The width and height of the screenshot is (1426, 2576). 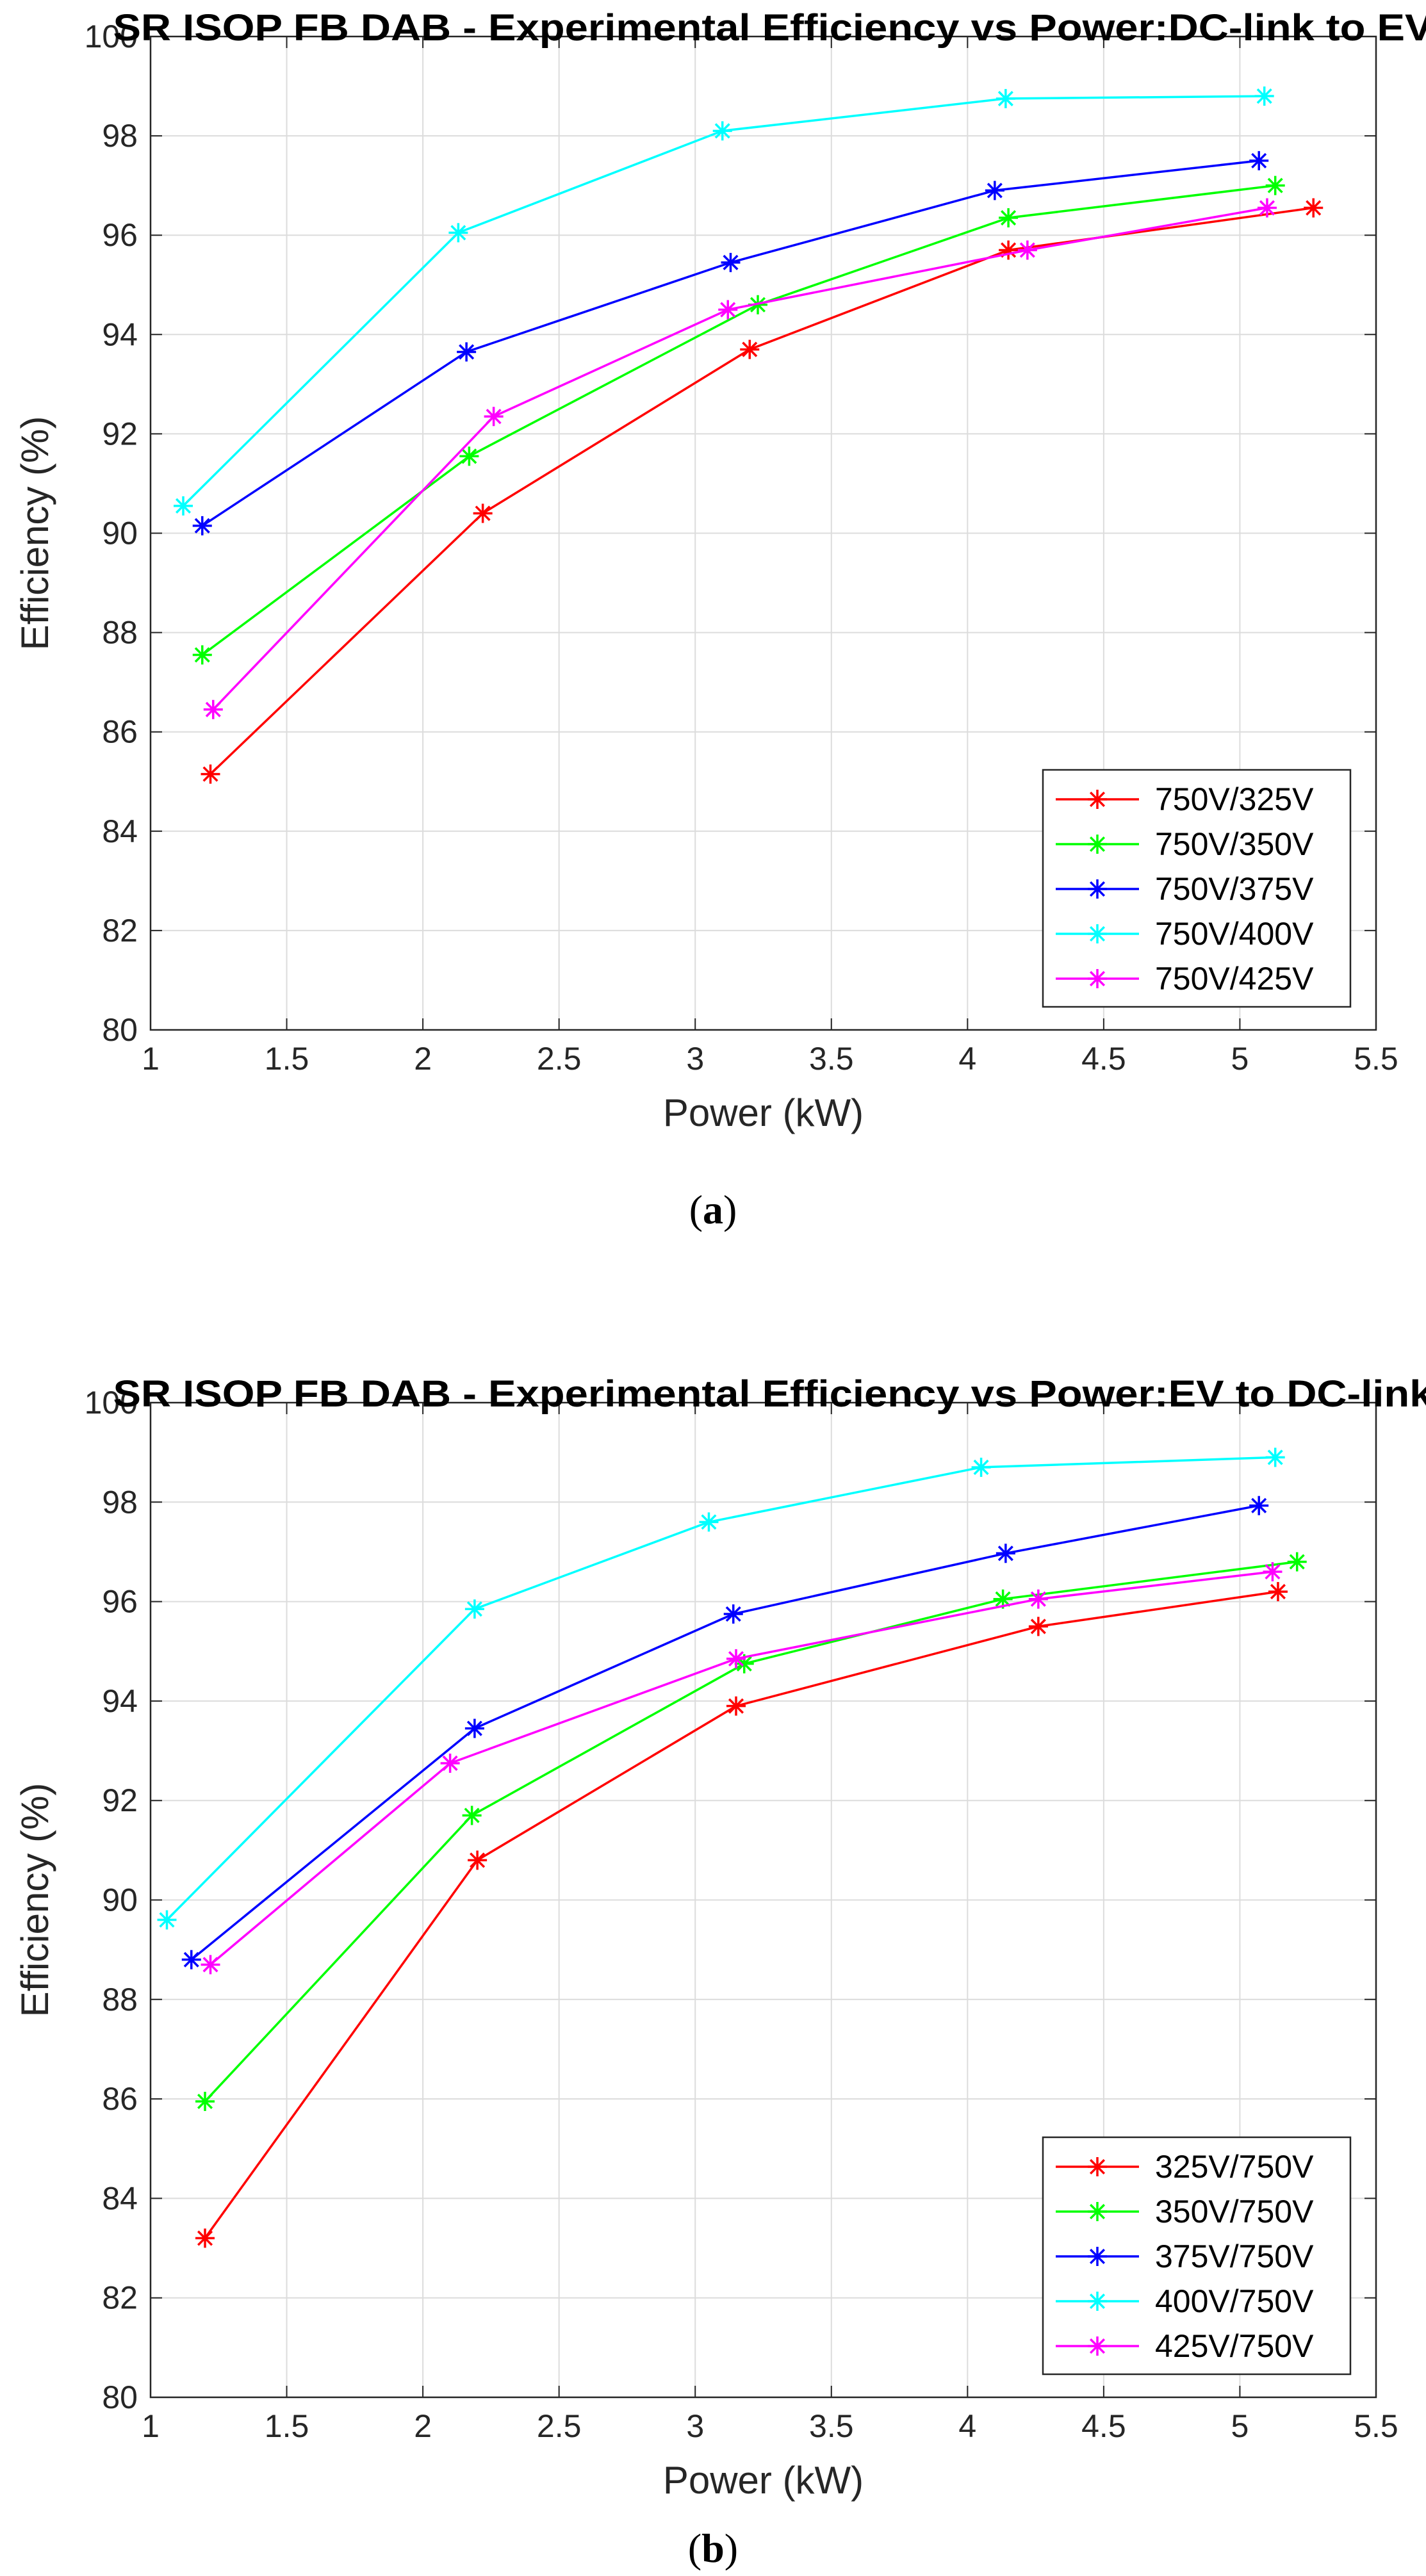 I want to click on x-tick-label: 1, so click(x=151, y=2426).